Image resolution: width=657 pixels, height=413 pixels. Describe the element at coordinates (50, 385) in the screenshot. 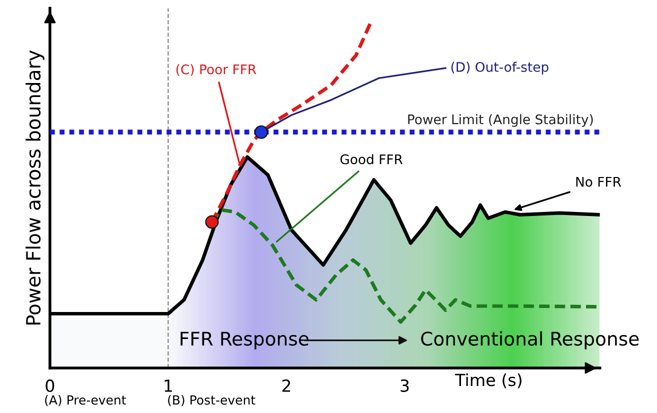

I see `x-tick-label: 0` at that location.